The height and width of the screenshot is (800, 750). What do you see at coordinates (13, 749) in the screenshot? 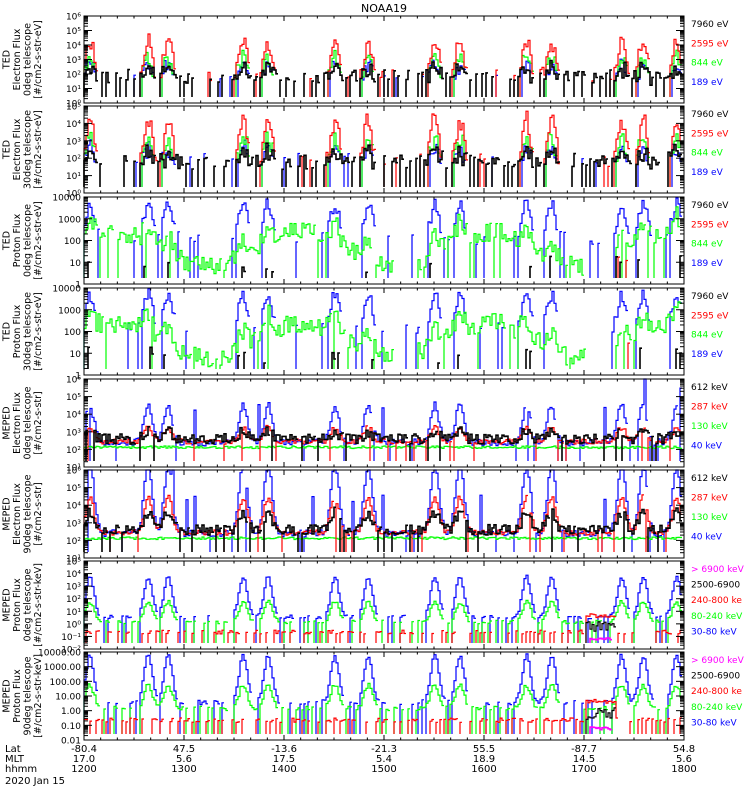
I see `x-row-label-lat: Lat` at bounding box center [13, 749].